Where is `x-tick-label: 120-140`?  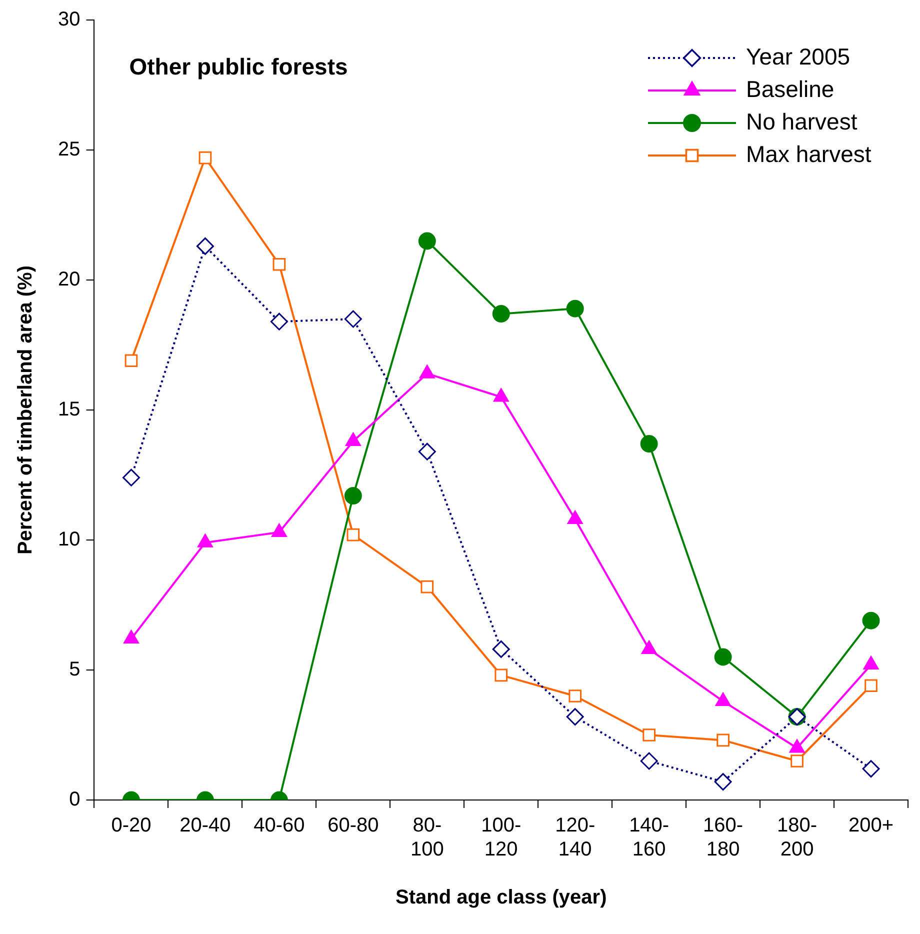
x-tick-label: 120-140 is located at coordinates (575, 837).